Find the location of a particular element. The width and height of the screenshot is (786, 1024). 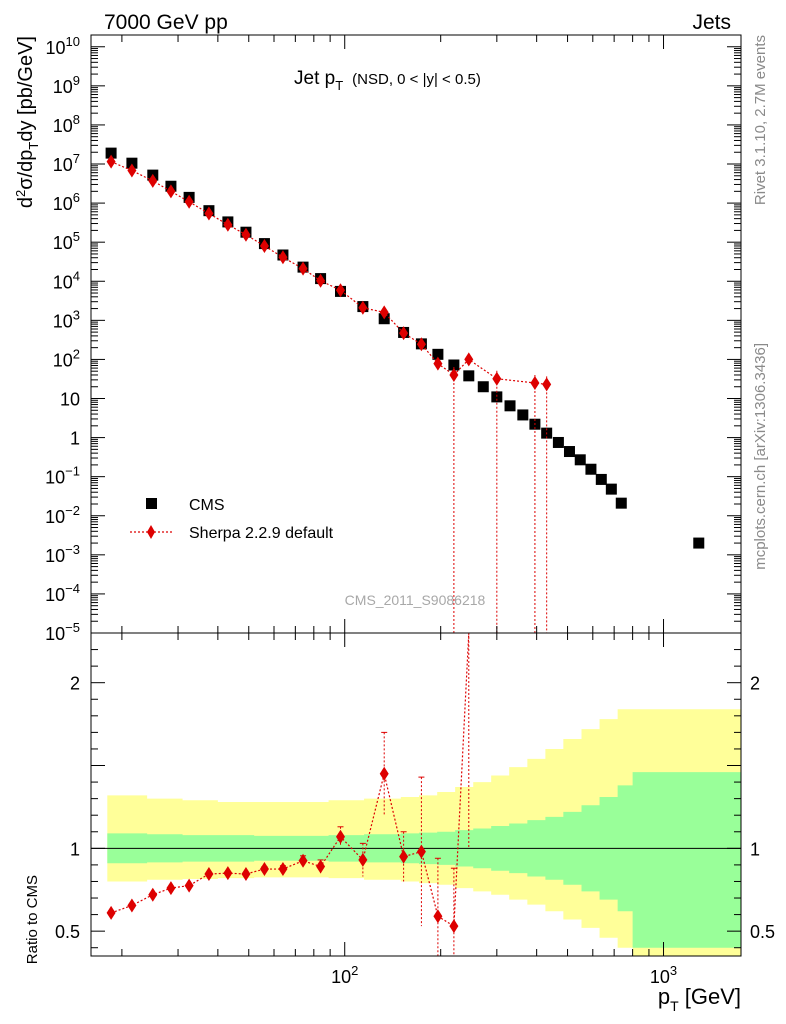

rivet-version-label: Rivet 3.1.10, 2.7M events is located at coordinates (760, 120).